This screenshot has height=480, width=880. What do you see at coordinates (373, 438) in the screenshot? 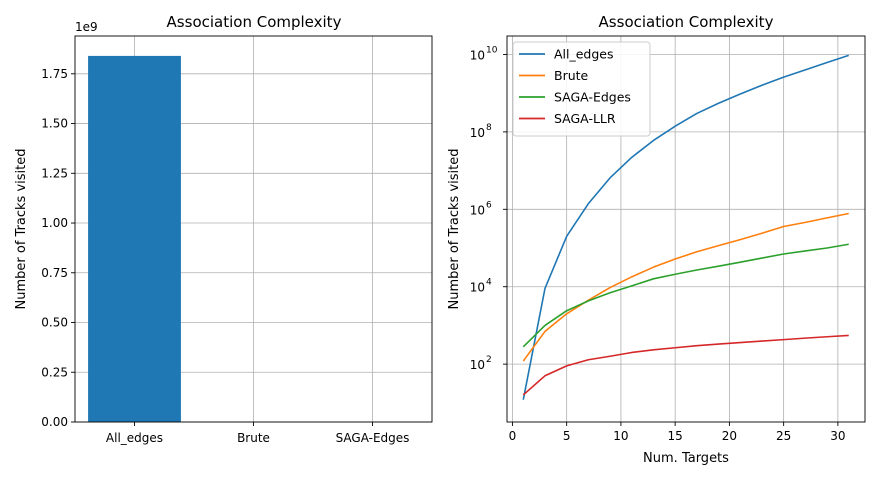
I see `xtick-label: SAGA-Edges` at bounding box center [373, 438].